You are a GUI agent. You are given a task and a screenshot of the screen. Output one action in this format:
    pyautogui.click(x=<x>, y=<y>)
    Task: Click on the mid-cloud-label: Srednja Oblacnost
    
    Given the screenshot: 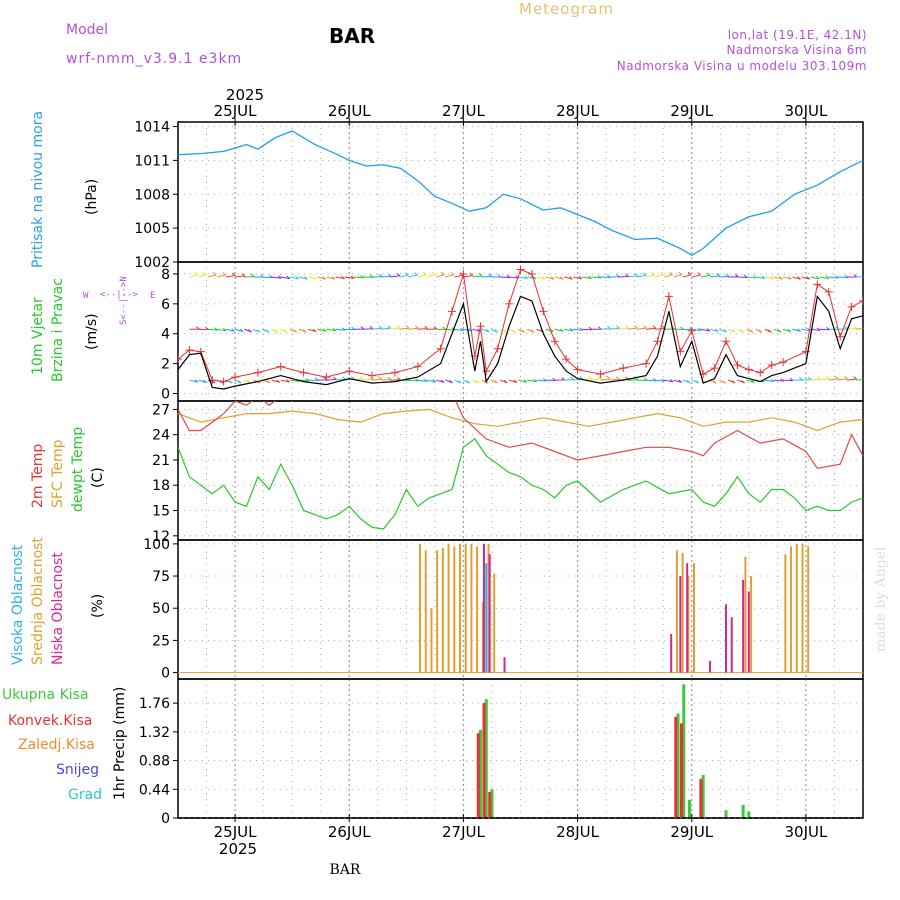 What is the action you would take?
    pyautogui.click(x=38, y=601)
    